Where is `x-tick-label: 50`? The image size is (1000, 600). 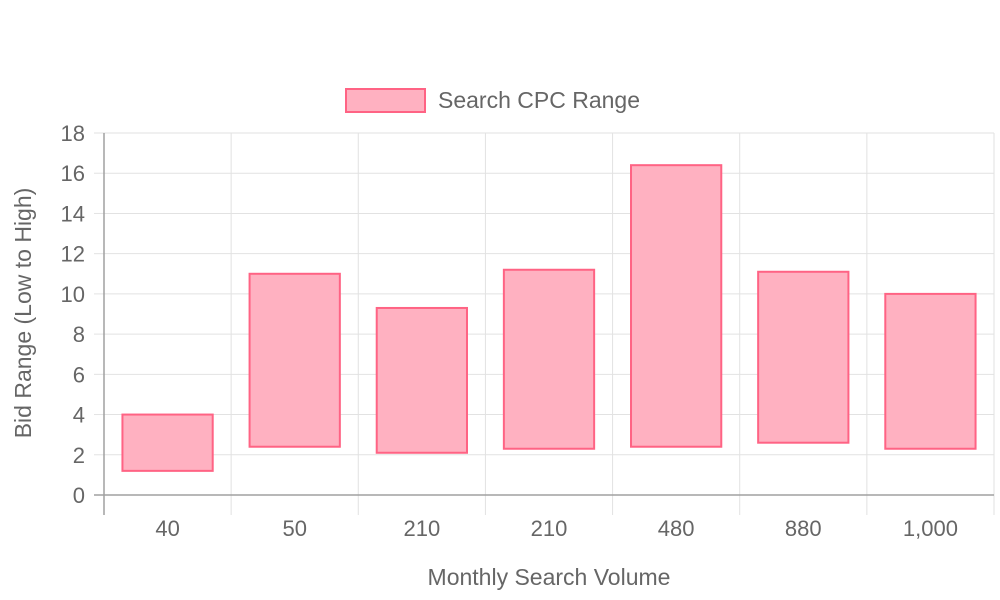 x-tick-label: 50 is located at coordinates (294, 528).